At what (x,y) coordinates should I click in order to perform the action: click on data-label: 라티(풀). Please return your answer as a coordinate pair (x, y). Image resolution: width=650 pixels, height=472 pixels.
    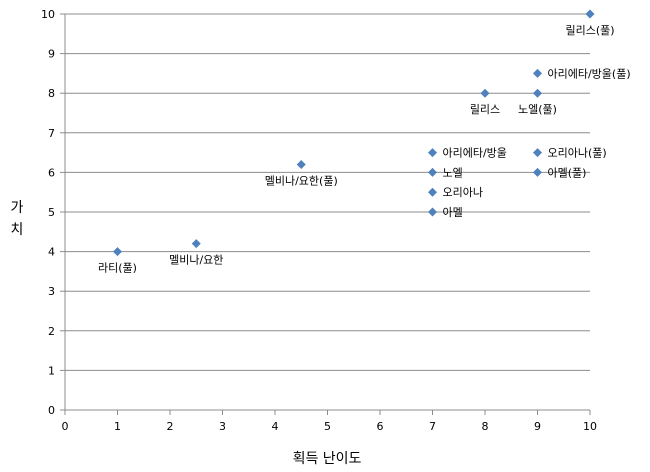
    Looking at the image, I should click on (117, 268).